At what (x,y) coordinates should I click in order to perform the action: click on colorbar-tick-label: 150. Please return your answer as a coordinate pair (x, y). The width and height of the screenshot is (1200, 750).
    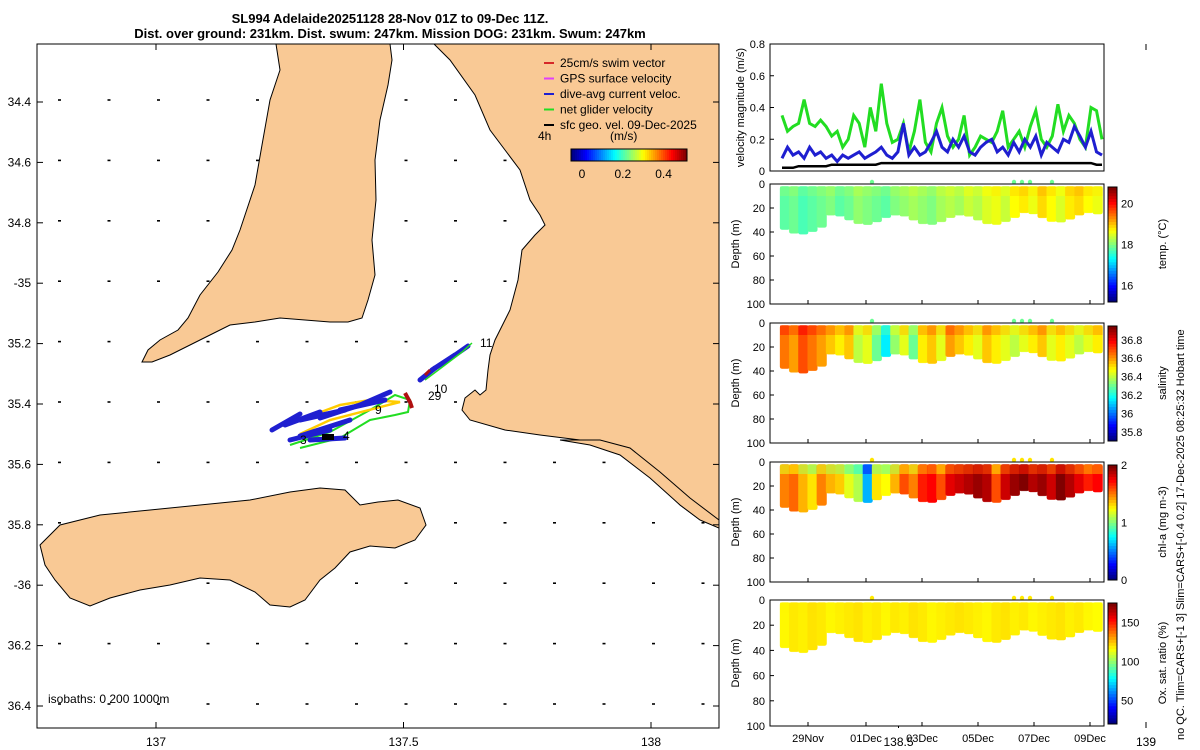
    Looking at the image, I should click on (1130, 624).